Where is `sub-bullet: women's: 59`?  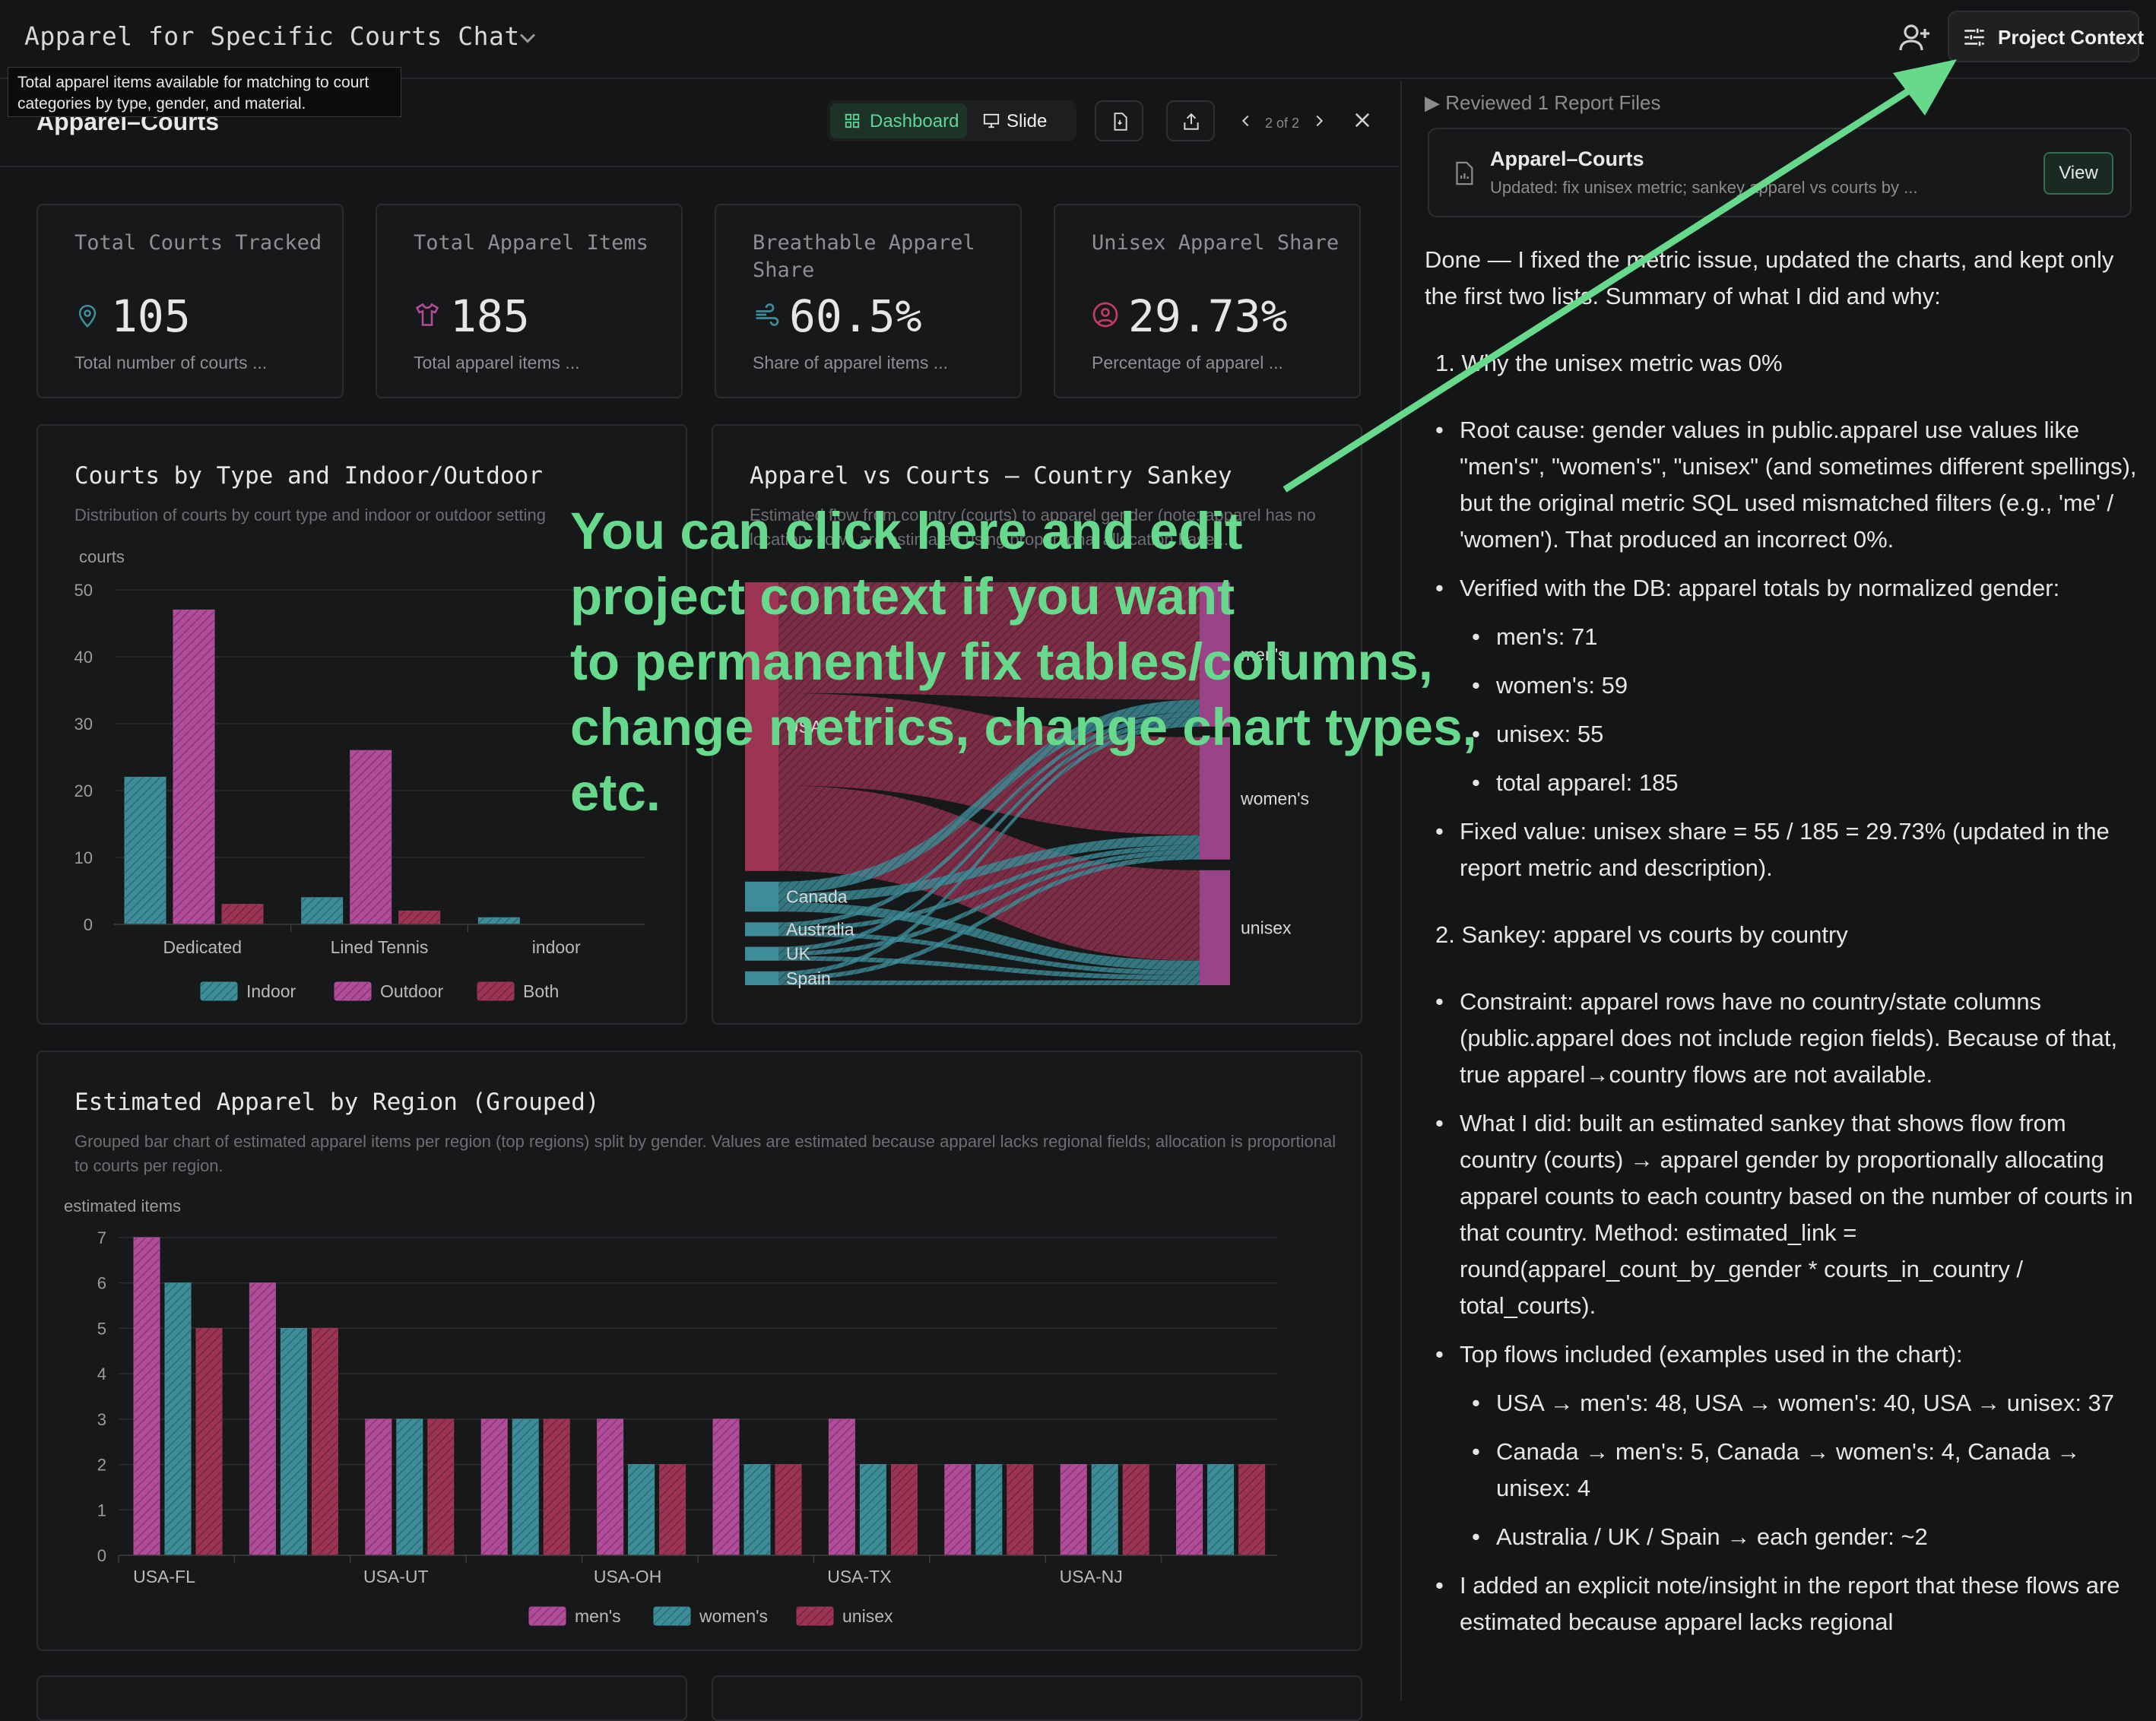 sub-bullet: women's: 59 is located at coordinates (1782, 685).